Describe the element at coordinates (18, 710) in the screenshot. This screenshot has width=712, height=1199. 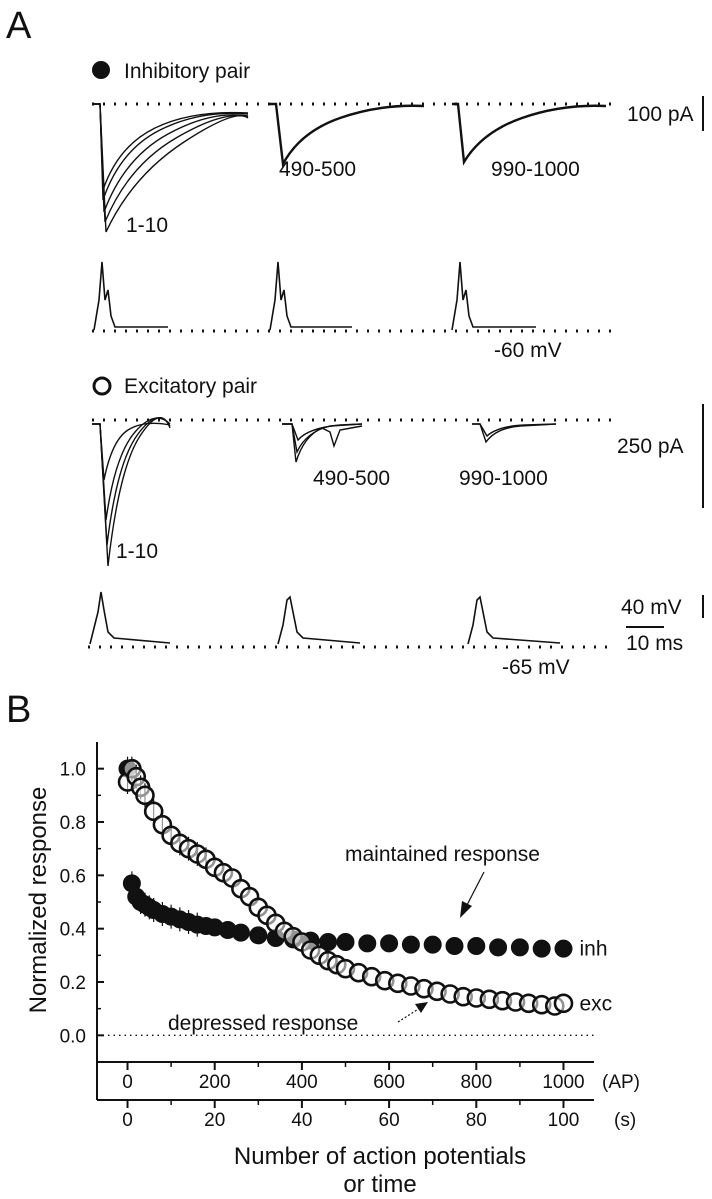
I see `panel-b-letter: B` at that location.